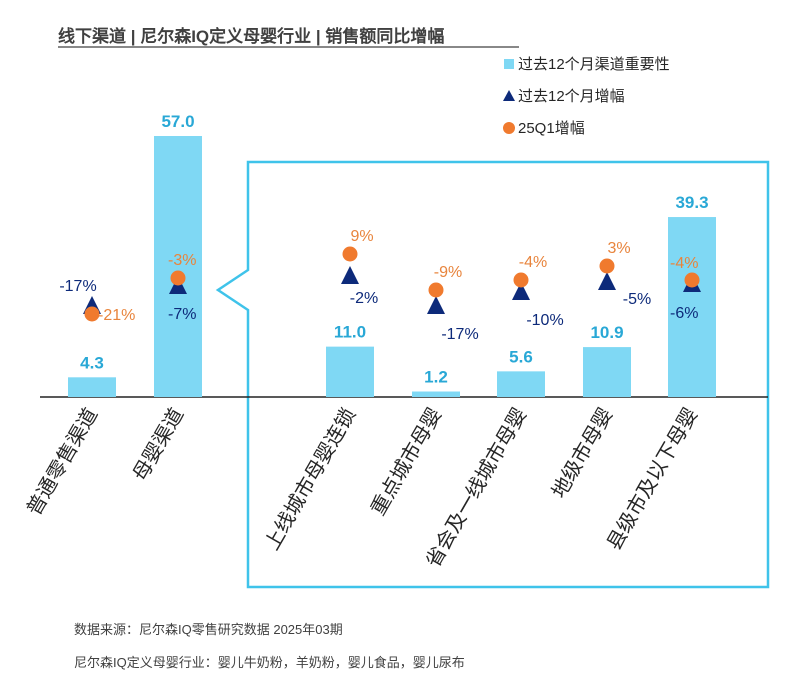 This screenshot has height=698, width=800. What do you see at coordinates (158, 444) in the screenshot?
I see `category-label: 母婴渠道` at bounding box center [158, 444].